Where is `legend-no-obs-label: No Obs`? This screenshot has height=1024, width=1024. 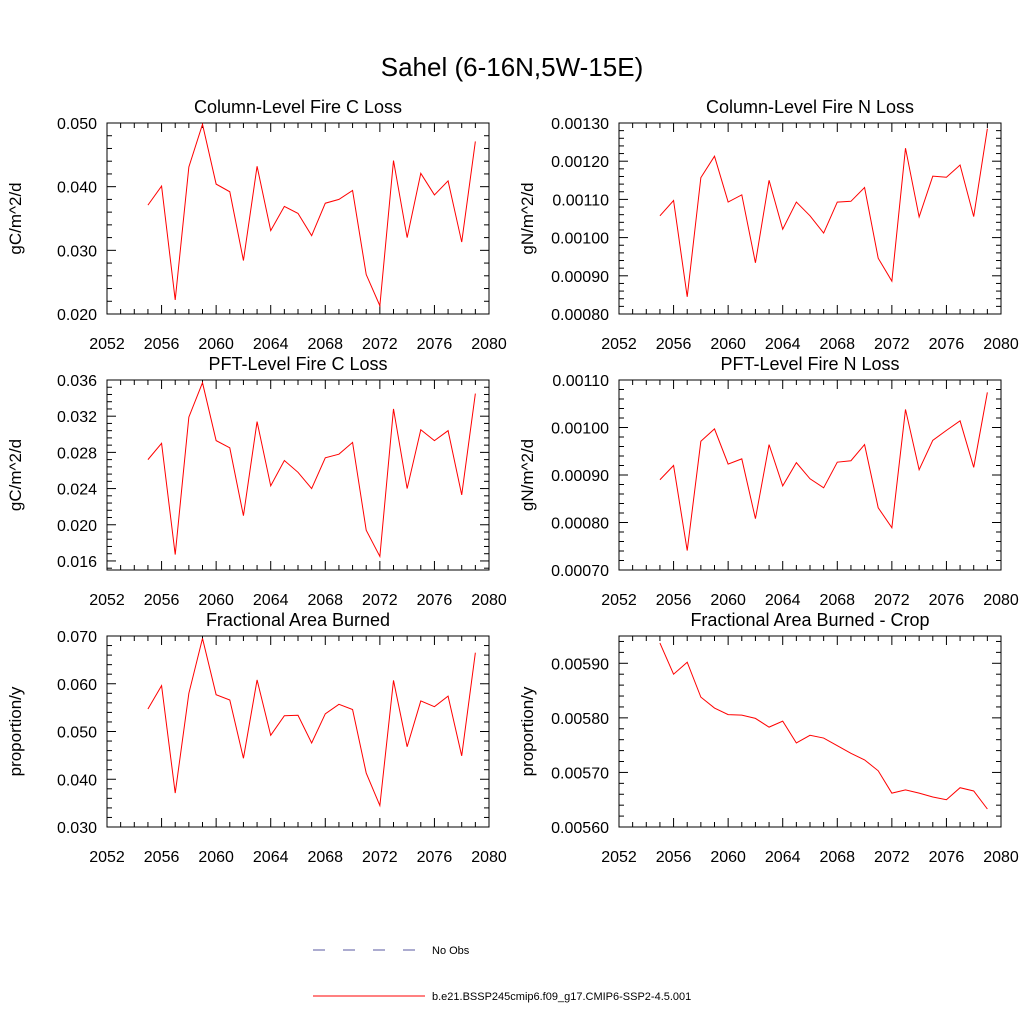
legend-no-obs-label: No Obs is located at coordinates (451, 951).